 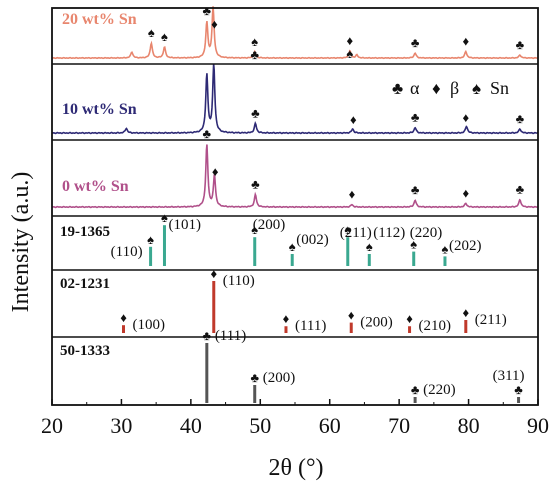 What do you see at coordinates (415, 189) in the screenshot?
I see `peak-marker-2-4: ♣` at bounding box center [415, 189].